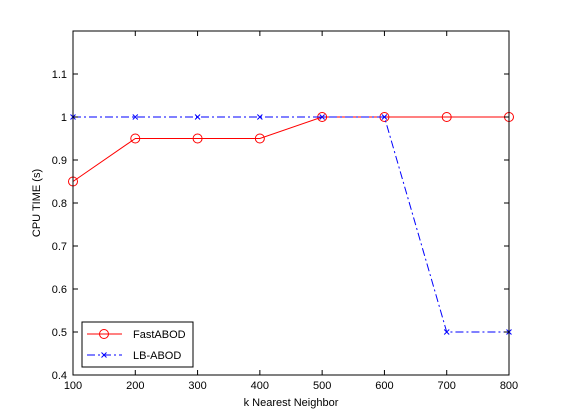 The width and height of the screenshot is (561, 420). Describe the element at coordinates (59, 161) in the screenshot. I see `y-tick-label: 0.9` at that location.